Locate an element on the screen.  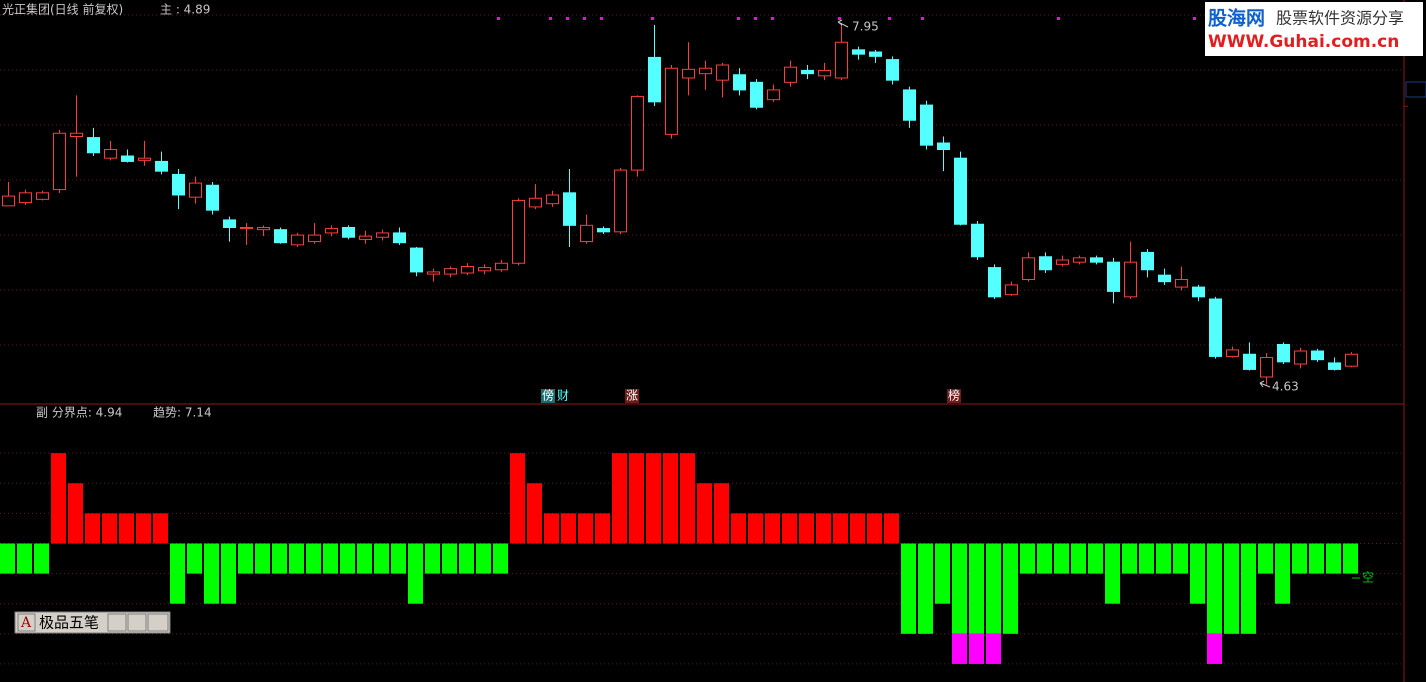
sub-title: 副 分界点: 4.94 is located at coordinates (79, 413).